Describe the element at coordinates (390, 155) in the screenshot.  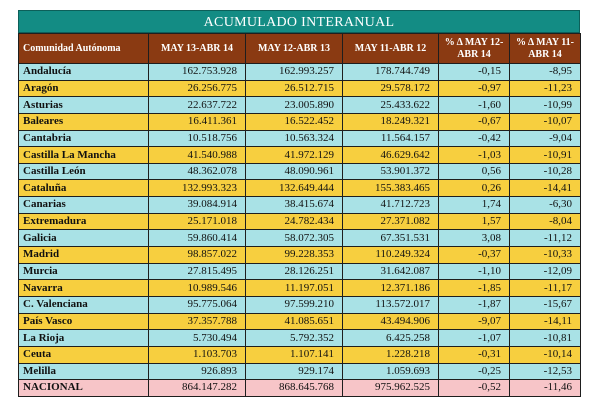
I see `value-period-3: 46.629.642` at that location.